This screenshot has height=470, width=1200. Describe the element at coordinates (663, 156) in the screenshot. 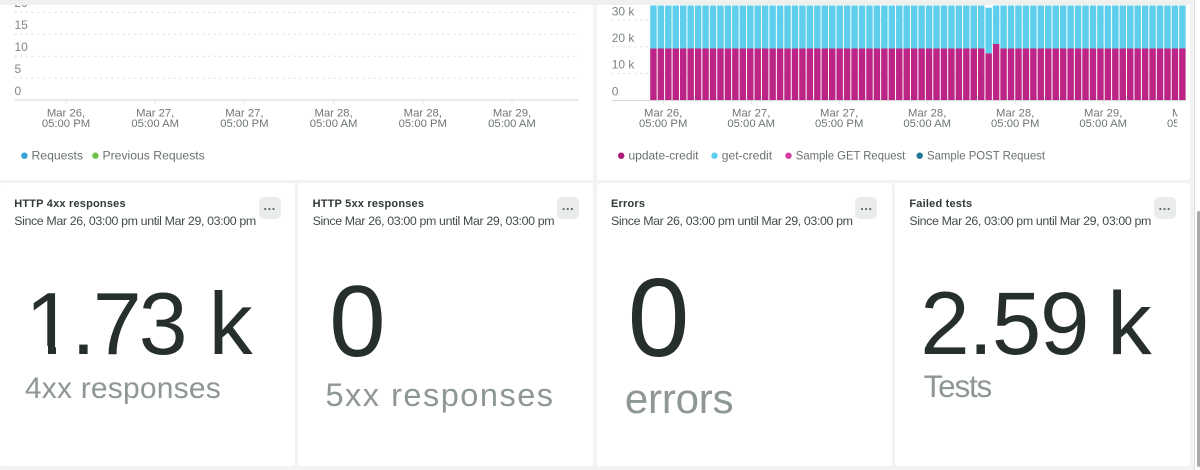

I see `svg-text: update-credit` at that location.